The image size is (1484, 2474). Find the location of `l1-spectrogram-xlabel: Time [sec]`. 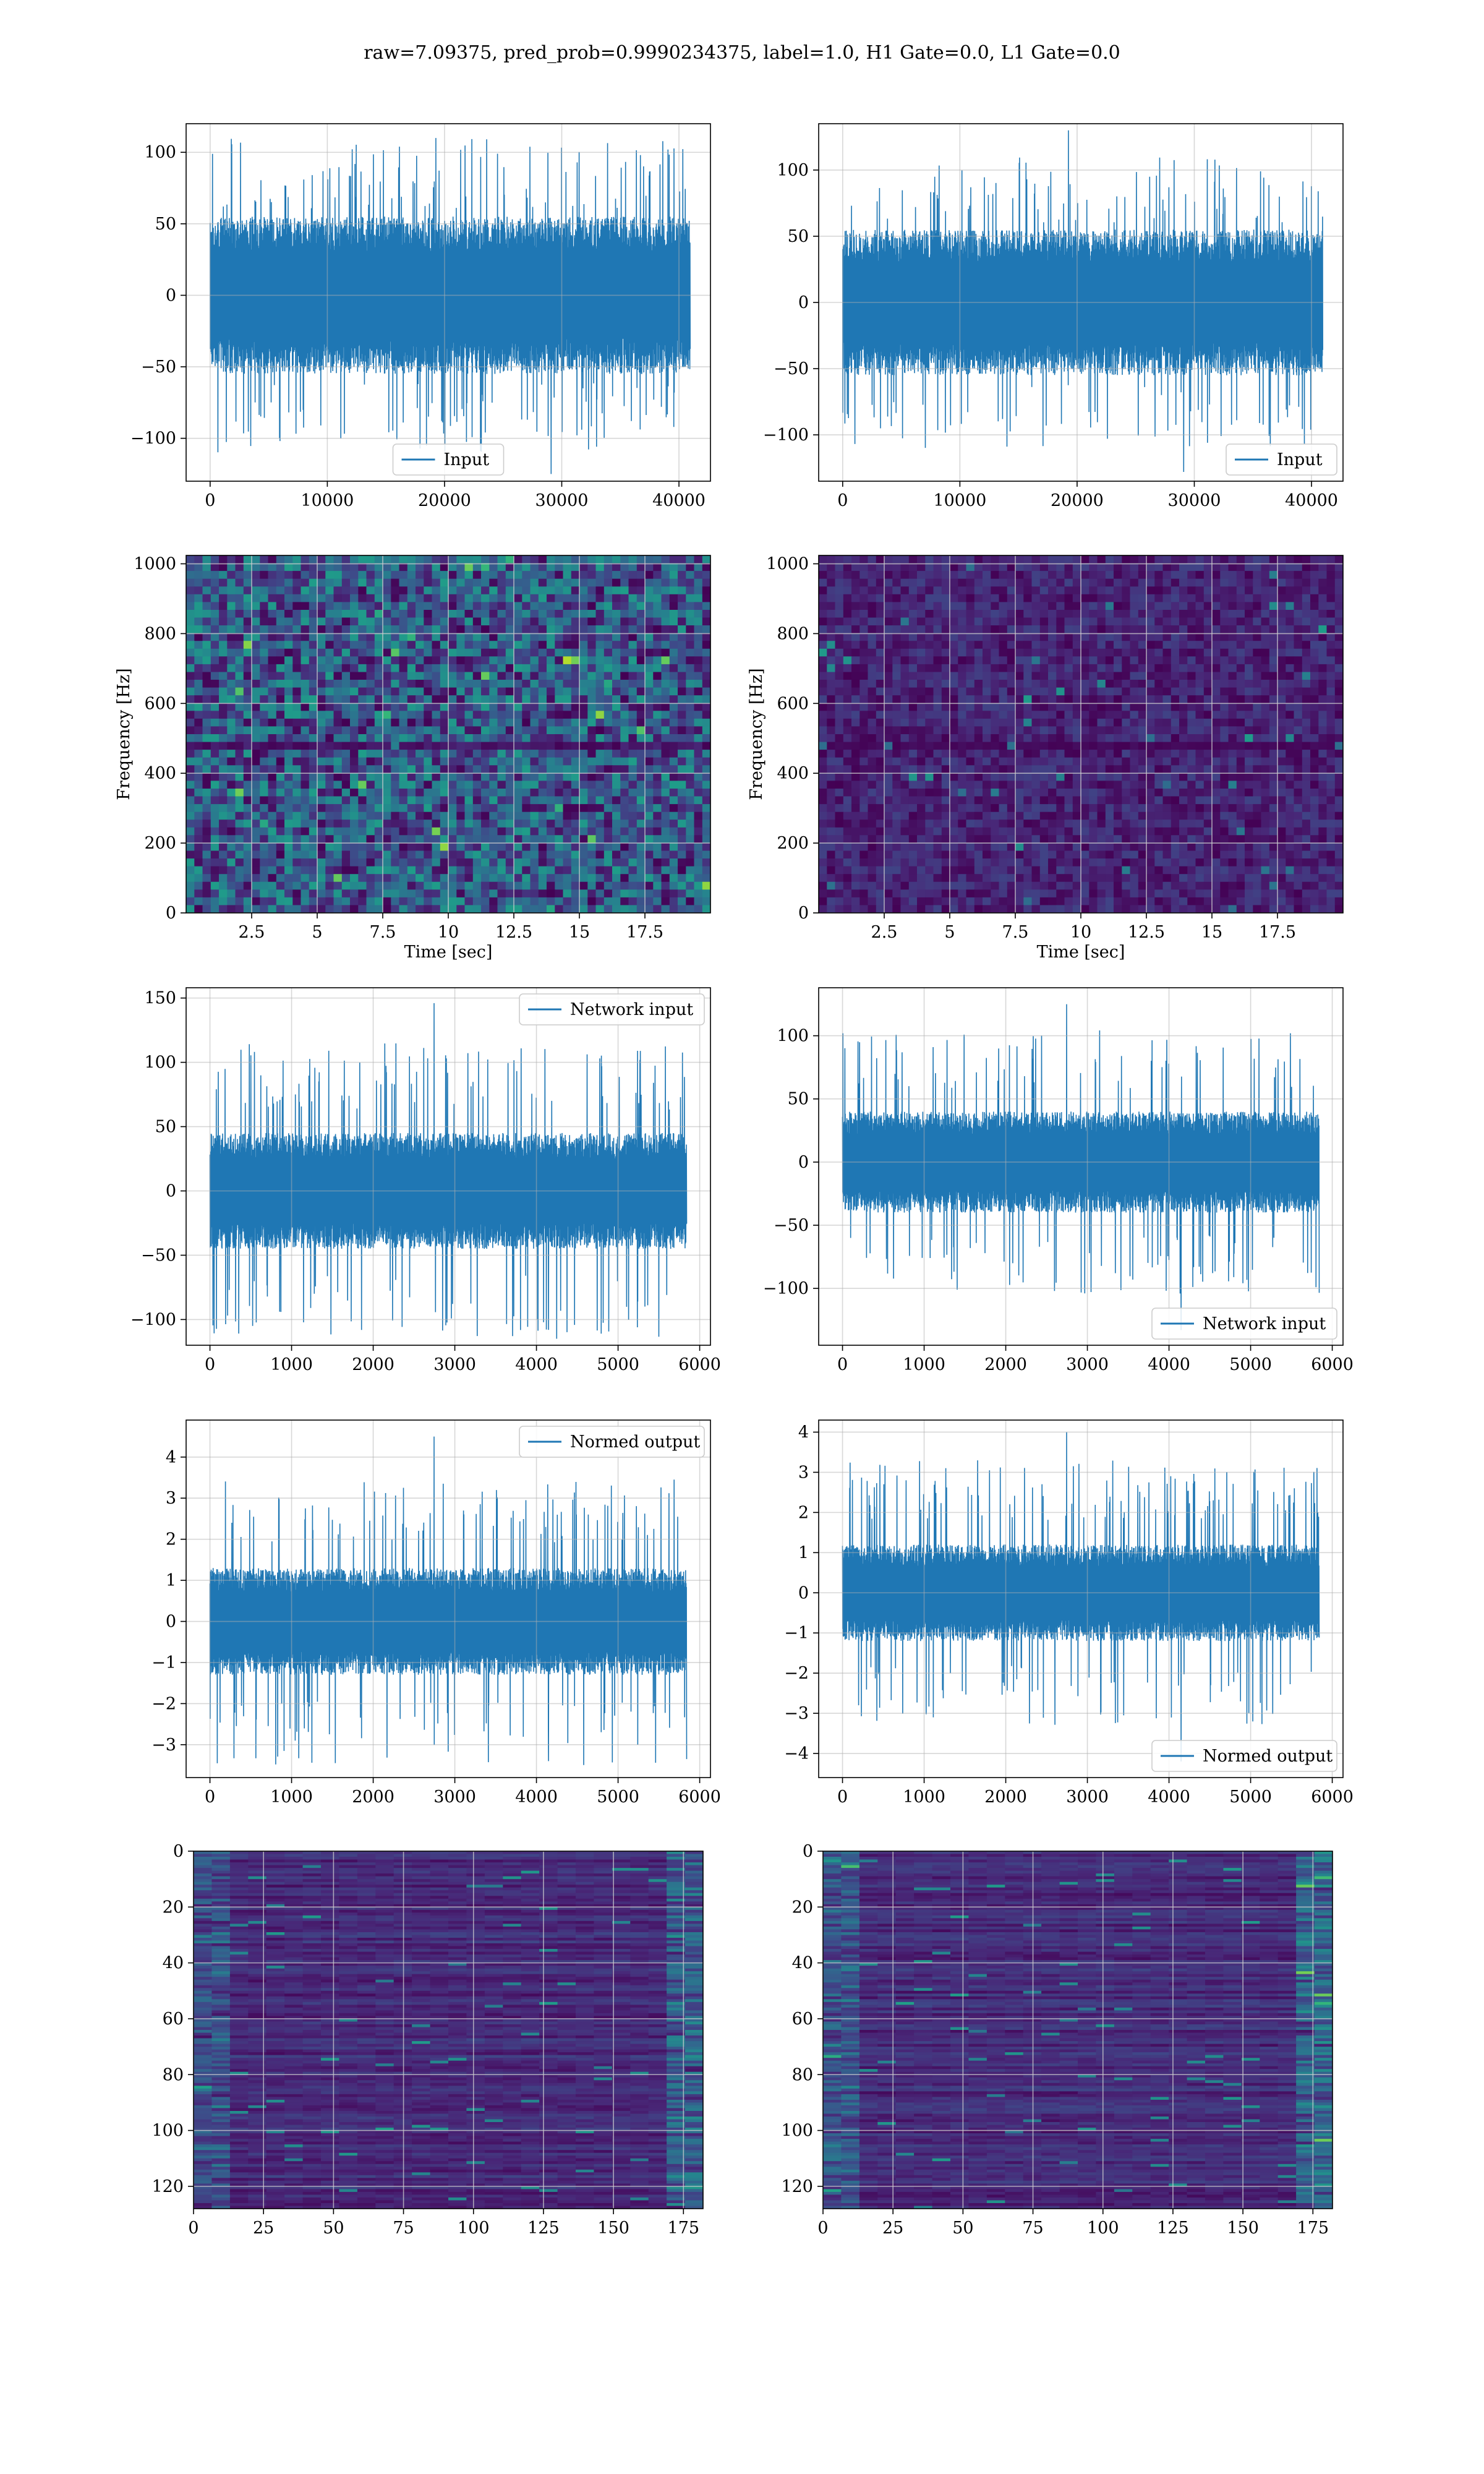

l1-spectrogram-xlabel: Time [sec] is located at coordinates (1081, 952).